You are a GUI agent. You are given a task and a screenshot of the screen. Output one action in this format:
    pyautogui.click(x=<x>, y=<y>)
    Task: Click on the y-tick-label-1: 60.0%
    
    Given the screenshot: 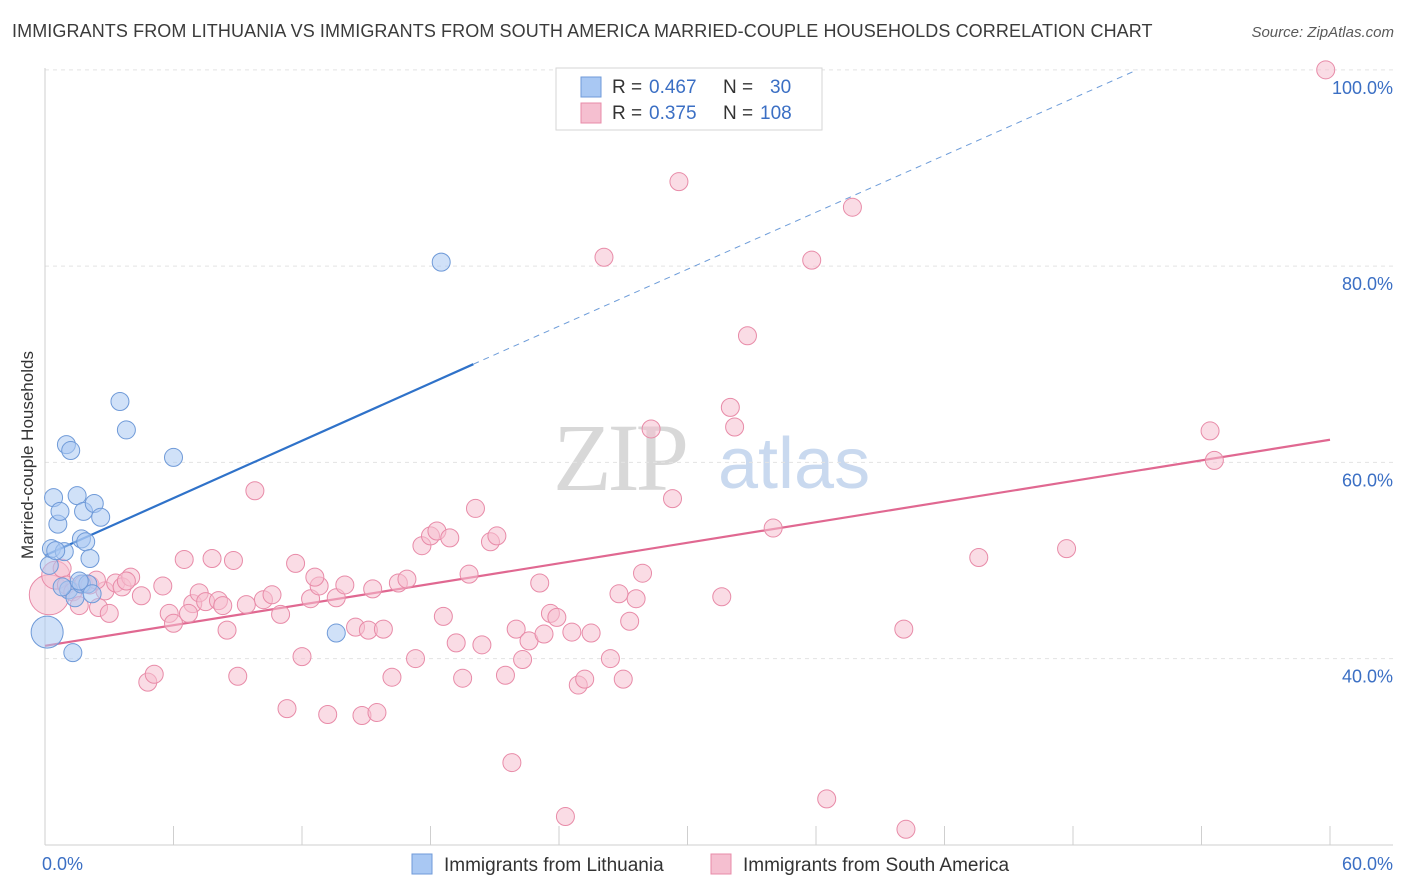 What is the action you would take?
    pyautogui.click(x=1367, y=480)
    